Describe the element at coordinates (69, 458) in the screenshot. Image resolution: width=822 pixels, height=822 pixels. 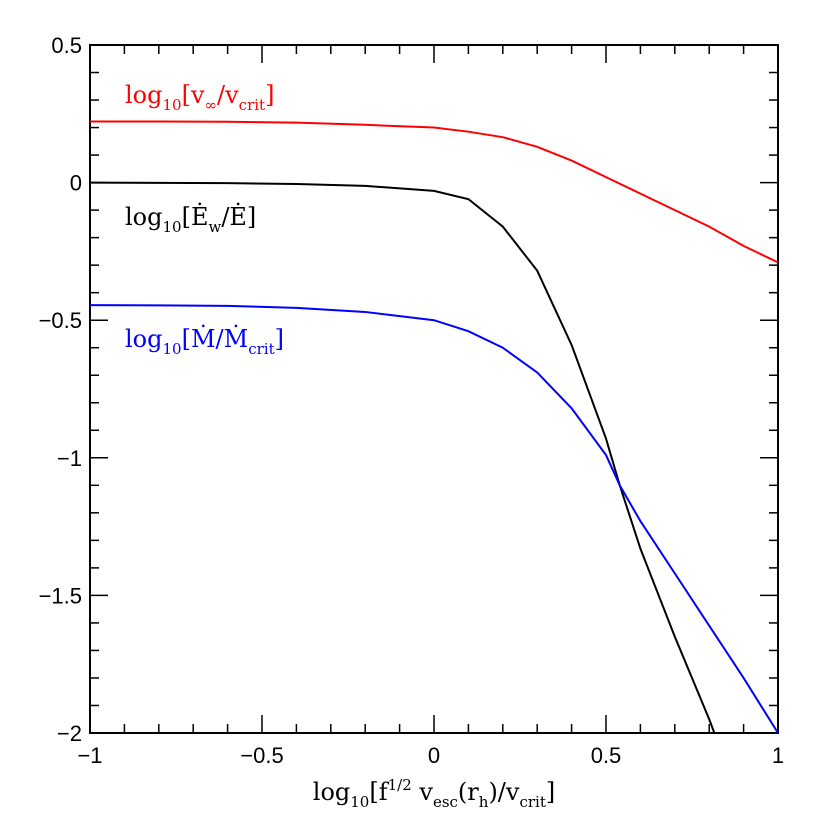
I see `y-tick-label: −1` at that location.